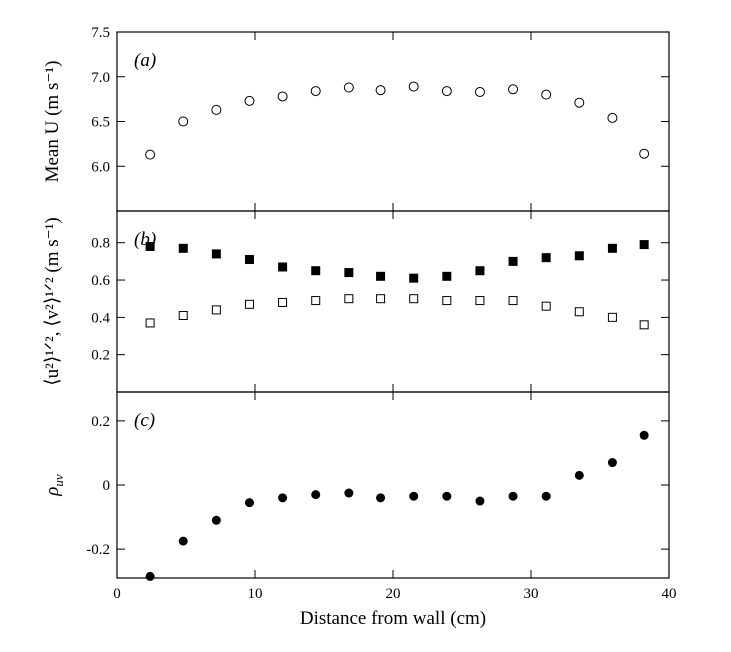 The height and width of the screenshot is (652, 731). What do you see at coordinates (117, 594) in the screenshot?
I see `x-tick-label: 0` at bounding box center [117, 594].